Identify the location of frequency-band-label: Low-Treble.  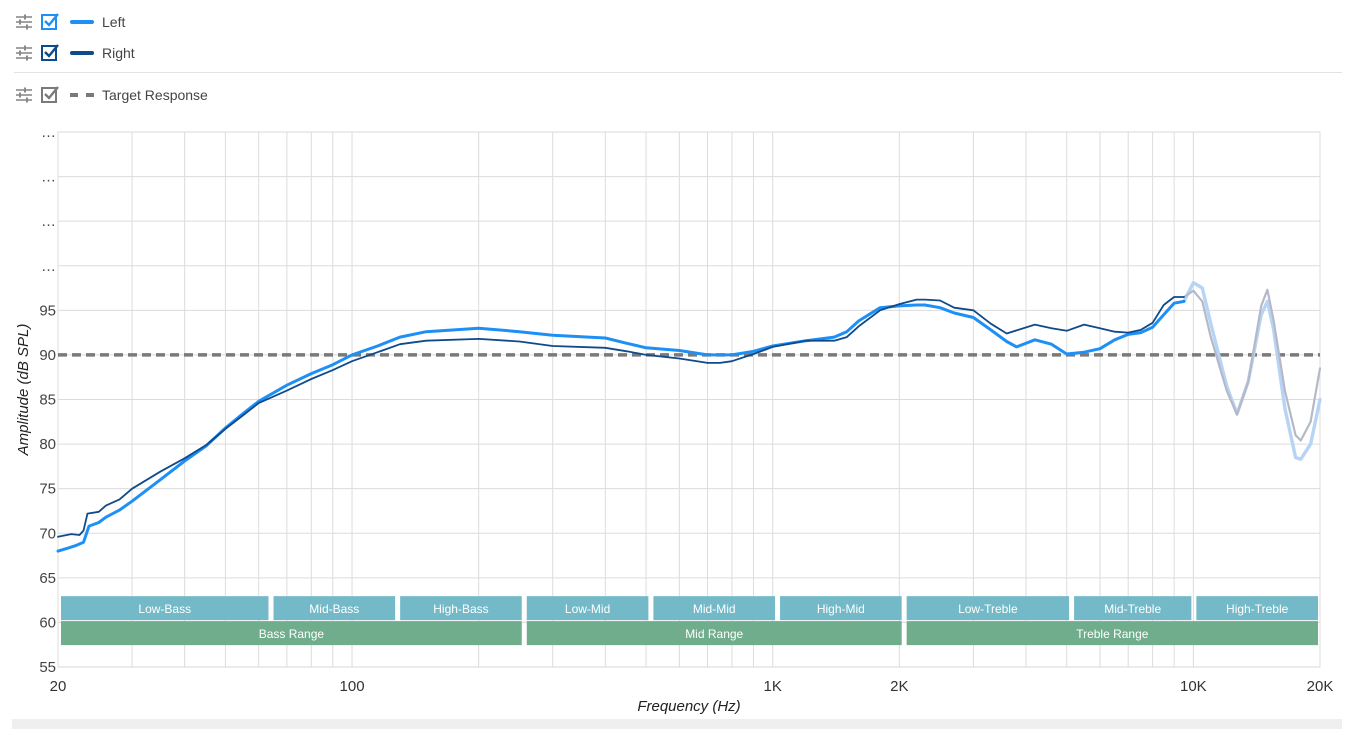
(988, 609).